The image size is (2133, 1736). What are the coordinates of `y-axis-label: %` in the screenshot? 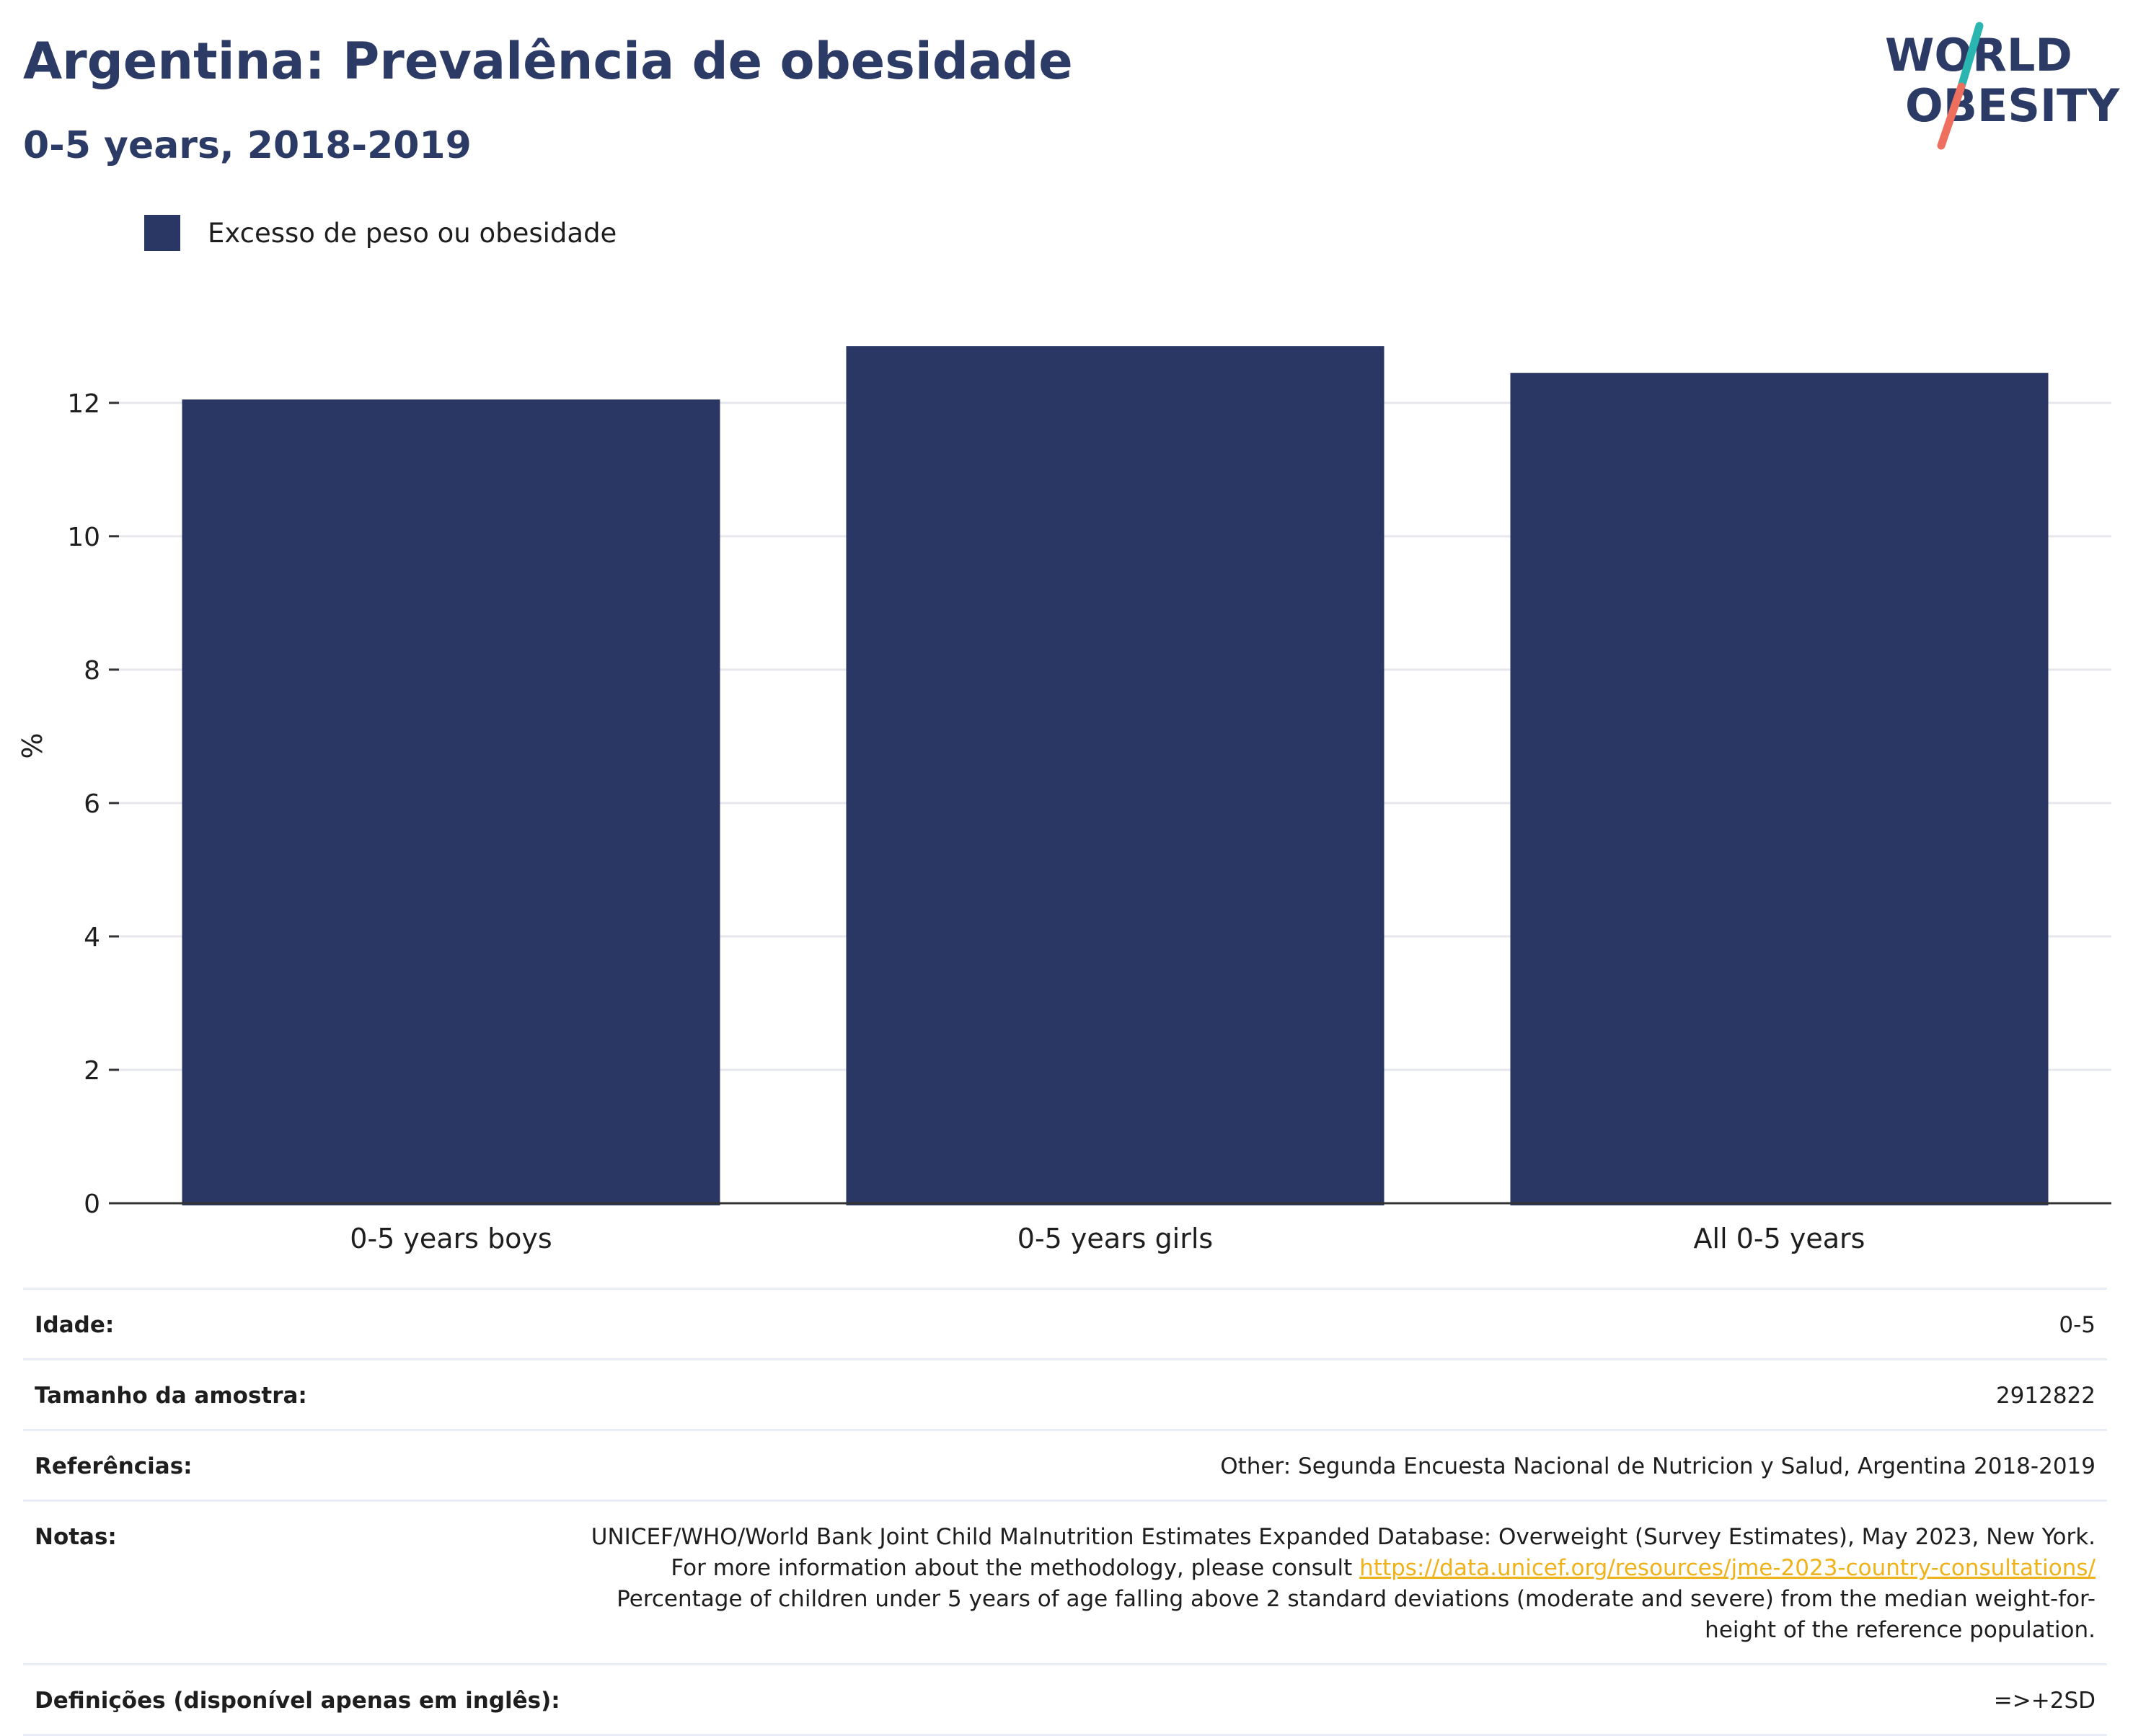 It's located at (33, 745).